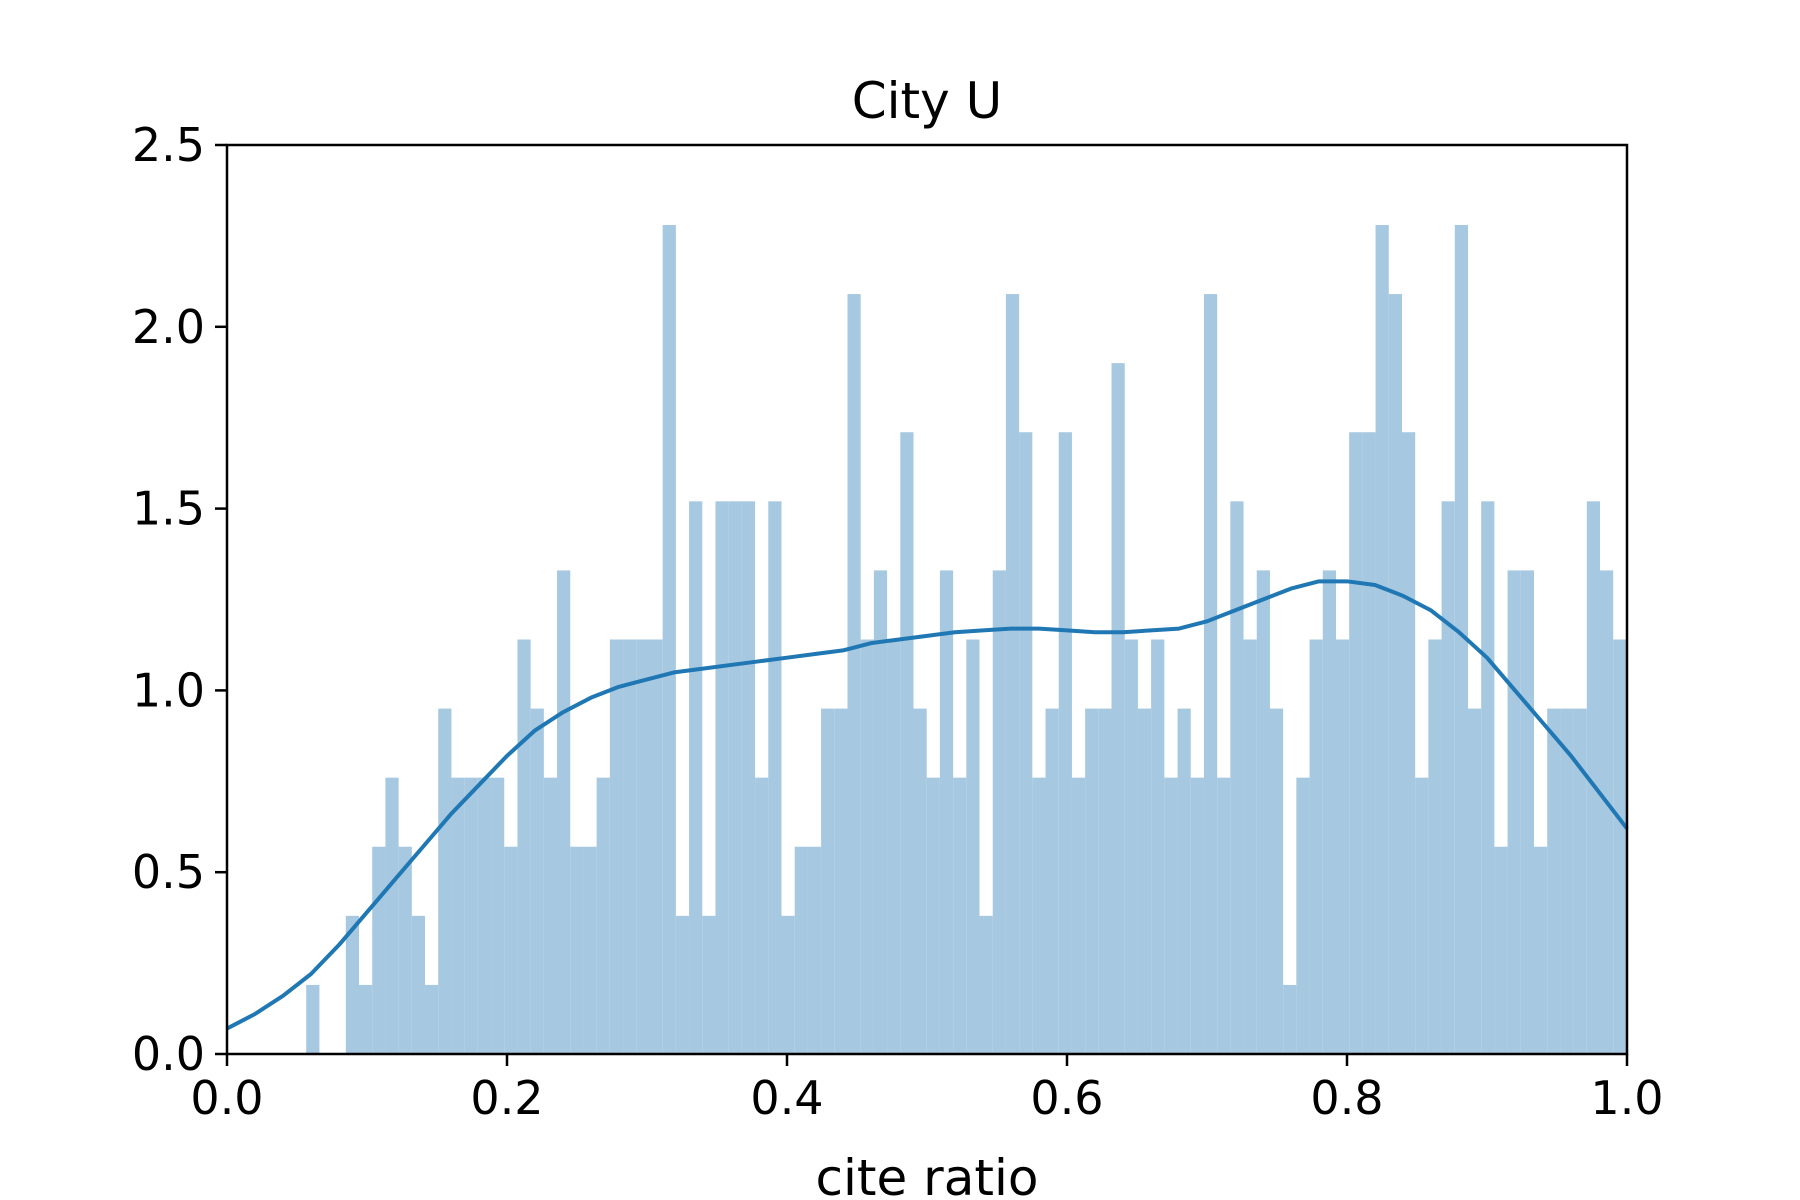 This screenshot has width=1800, height=1200. What do you see at coordinates (226, 1098) in the screenshot?
I see `x-tick-label: 0.0` at bounding box center [226, 1098].